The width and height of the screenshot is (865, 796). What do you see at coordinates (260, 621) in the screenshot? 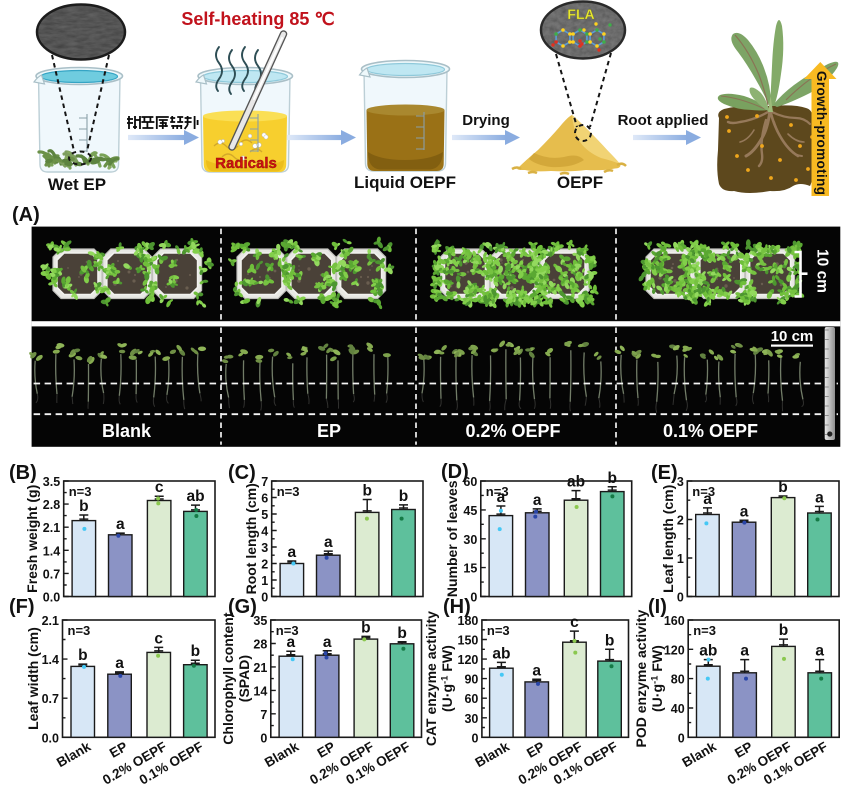
I see `svg-text: 35` at bounding box center [260, 621].